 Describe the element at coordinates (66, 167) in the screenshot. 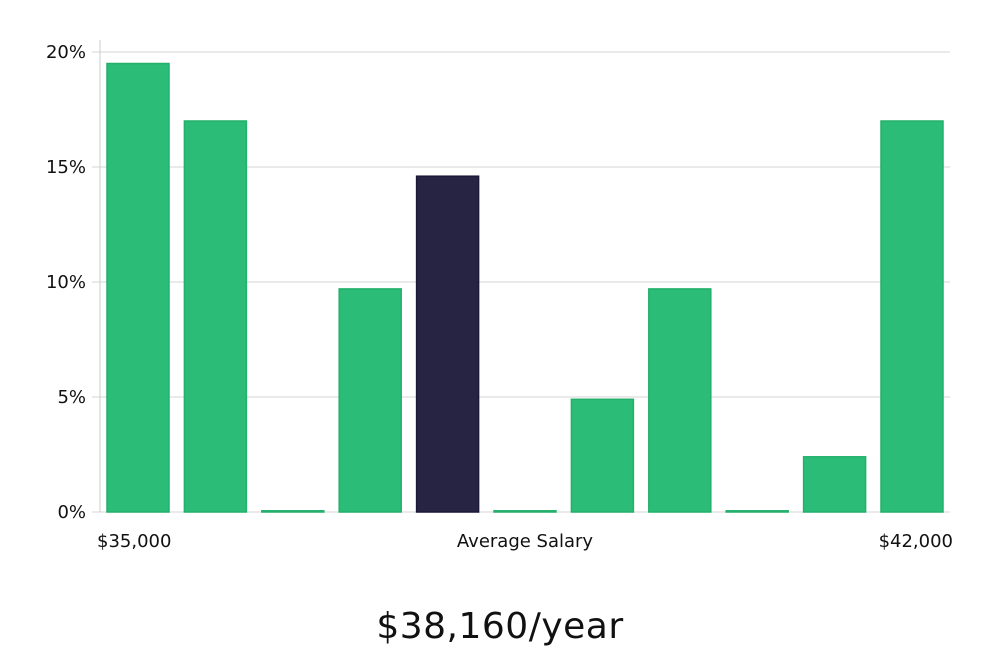

I see `y-tick-label: 15%` at that location.